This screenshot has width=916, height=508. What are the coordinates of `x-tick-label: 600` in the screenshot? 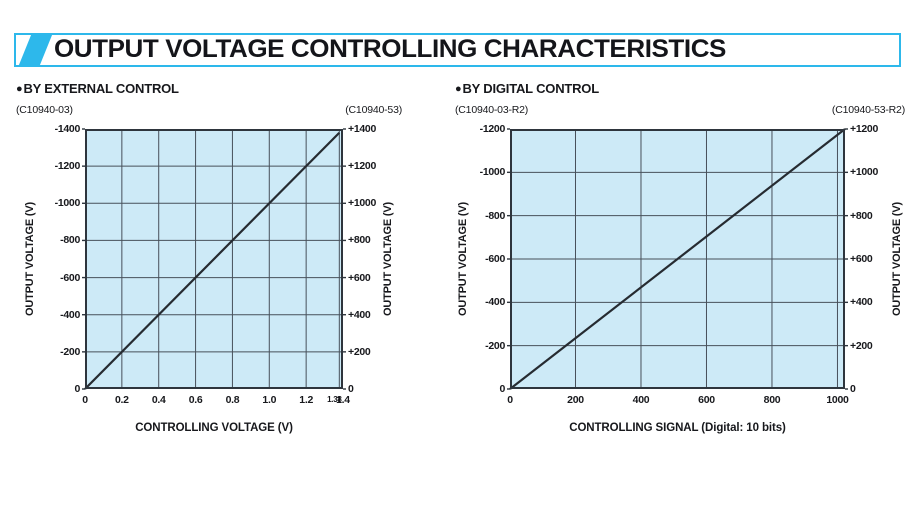 It's located at (706, 400).